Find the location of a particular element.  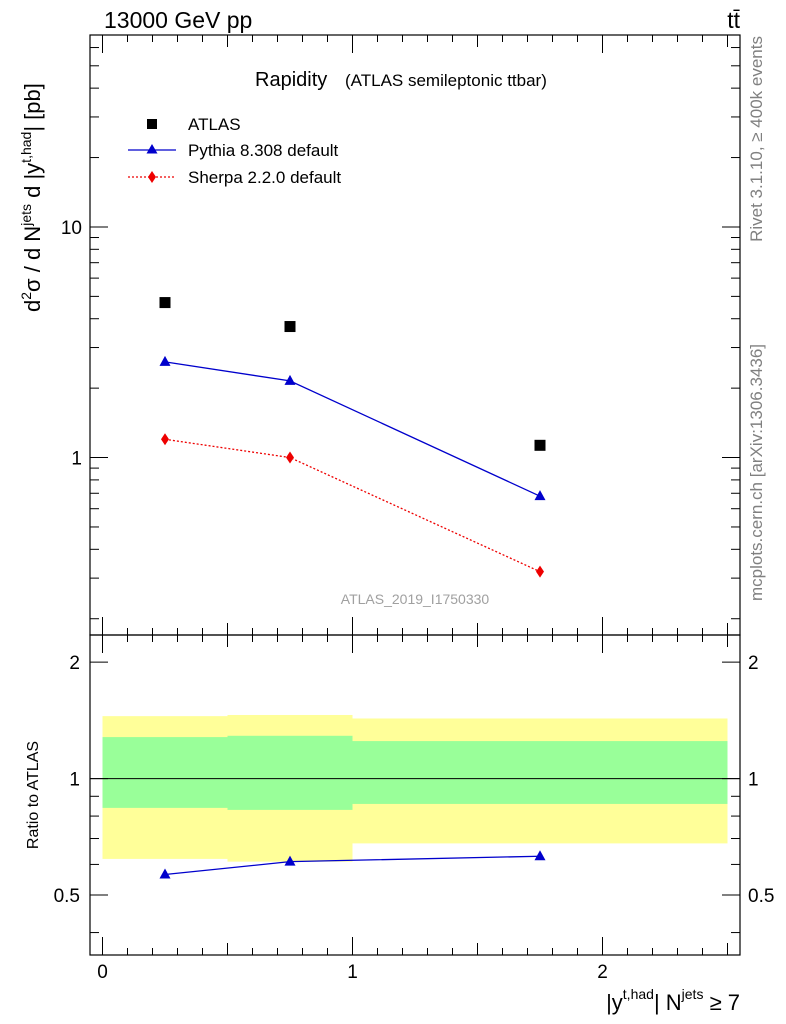

ylabel-sup-3: t,had is located at coordinates (26, 147).